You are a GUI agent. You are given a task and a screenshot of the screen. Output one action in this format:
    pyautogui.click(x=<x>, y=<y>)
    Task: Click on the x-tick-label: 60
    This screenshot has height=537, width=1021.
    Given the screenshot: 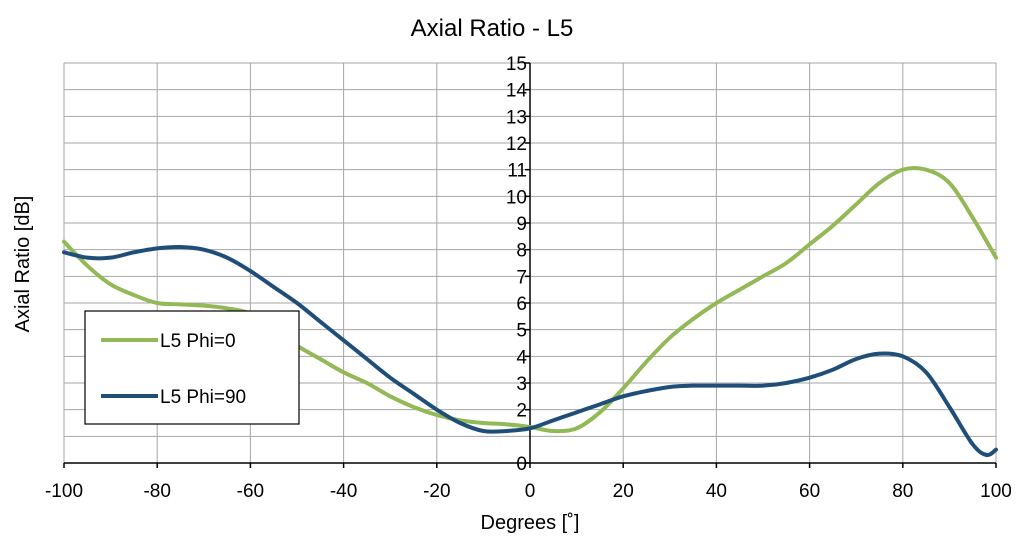 What is the action you would take?
    pyautogui.click(x=809, y=491)
    